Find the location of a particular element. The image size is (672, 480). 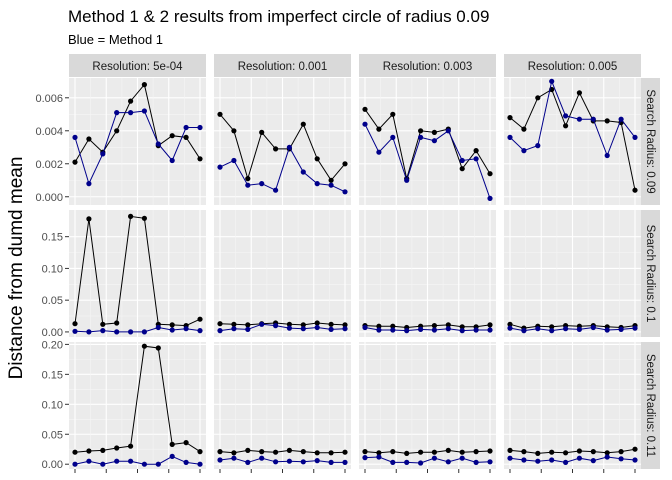

y-tick-label: 0.004 is located at coordinates (49, 132).